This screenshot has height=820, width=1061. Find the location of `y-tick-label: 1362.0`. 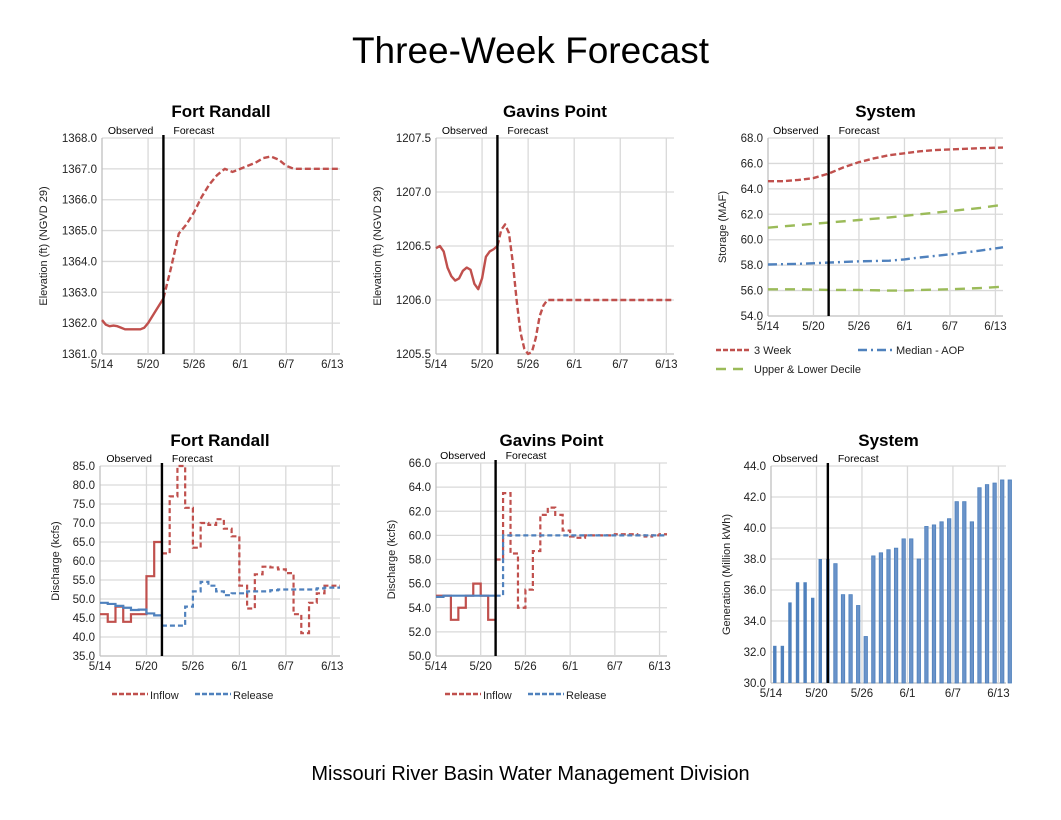

y-tick-label: 1362.0 is located at coordinates (79, 324).